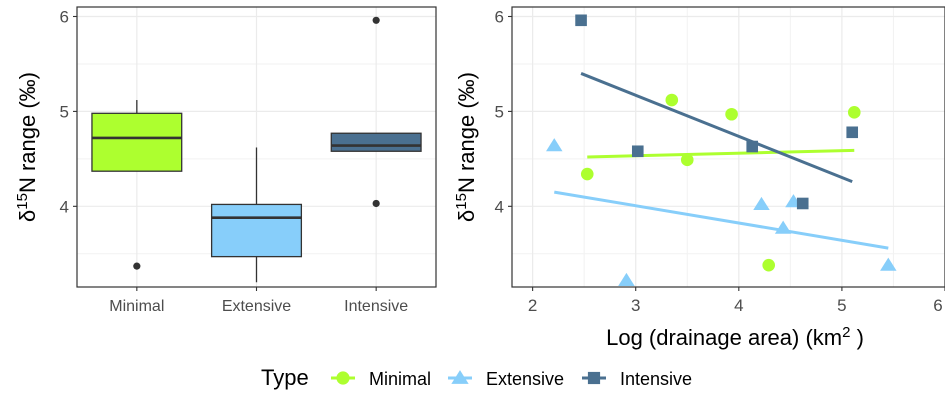  What do you see at coordinates (256, 306) in the screenshot?
I see `boxplot-x-tick-label: Extensive` at bounding box center [256, 306].